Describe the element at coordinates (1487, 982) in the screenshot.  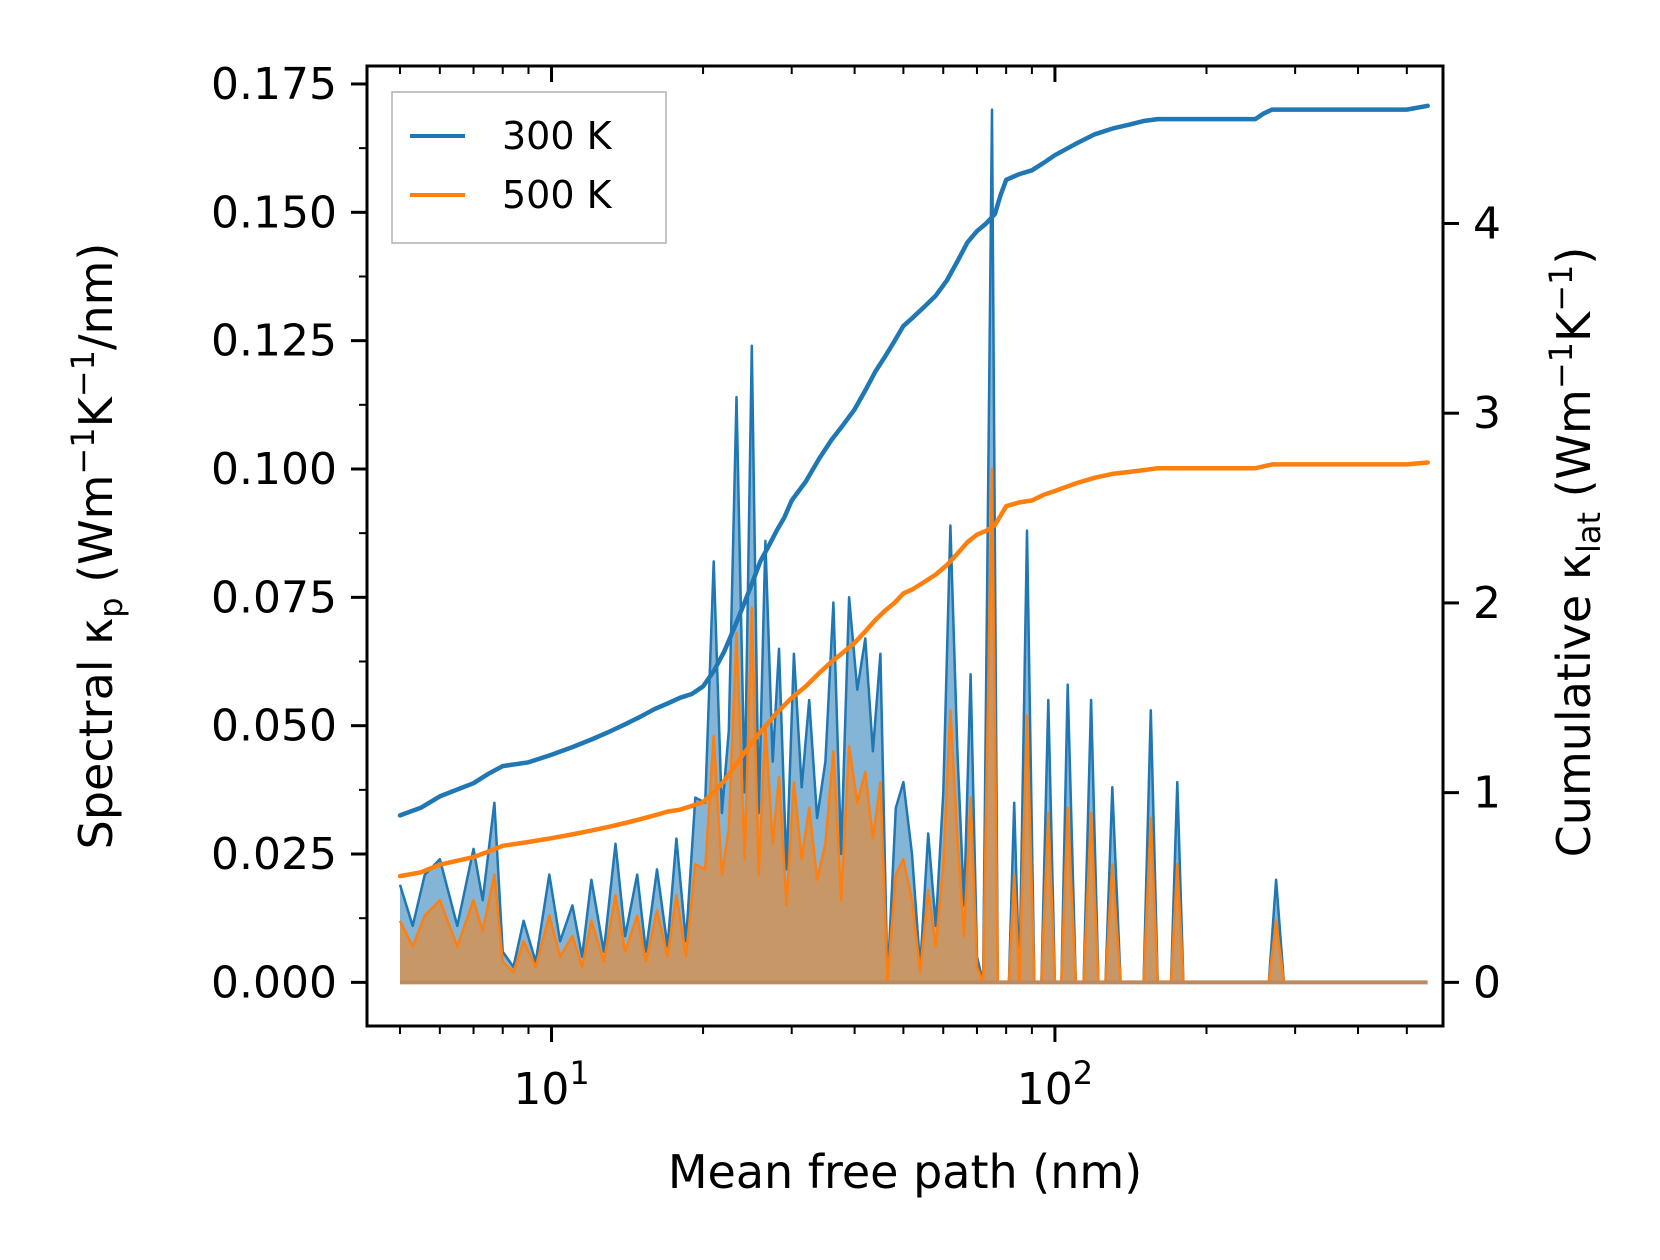
I see `y-right-tick-label: 0` at that location.